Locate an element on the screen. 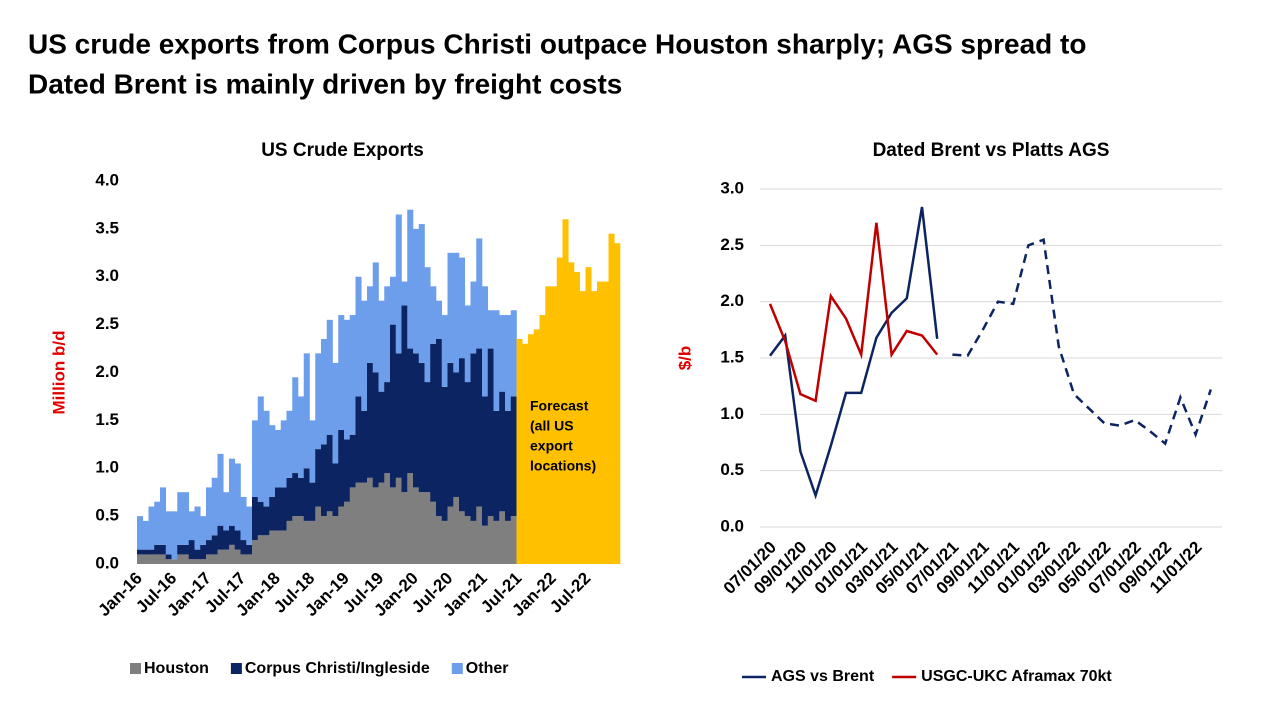 This screenshot has height=720, width=1280. y-axis-label: Million b/d is located at coordinates (58, 372).